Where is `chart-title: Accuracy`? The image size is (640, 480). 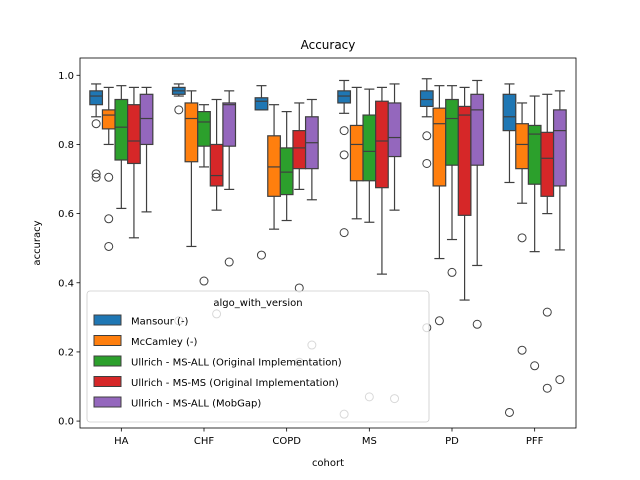
chart-title: Accuracy is located at coordinates (328, 45).